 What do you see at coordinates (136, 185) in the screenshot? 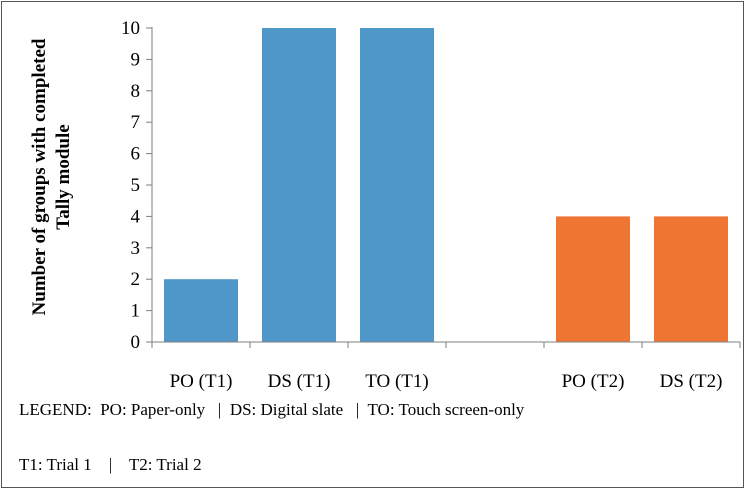
I see `y-tick-label: 5` at bounding box center [136, 185].